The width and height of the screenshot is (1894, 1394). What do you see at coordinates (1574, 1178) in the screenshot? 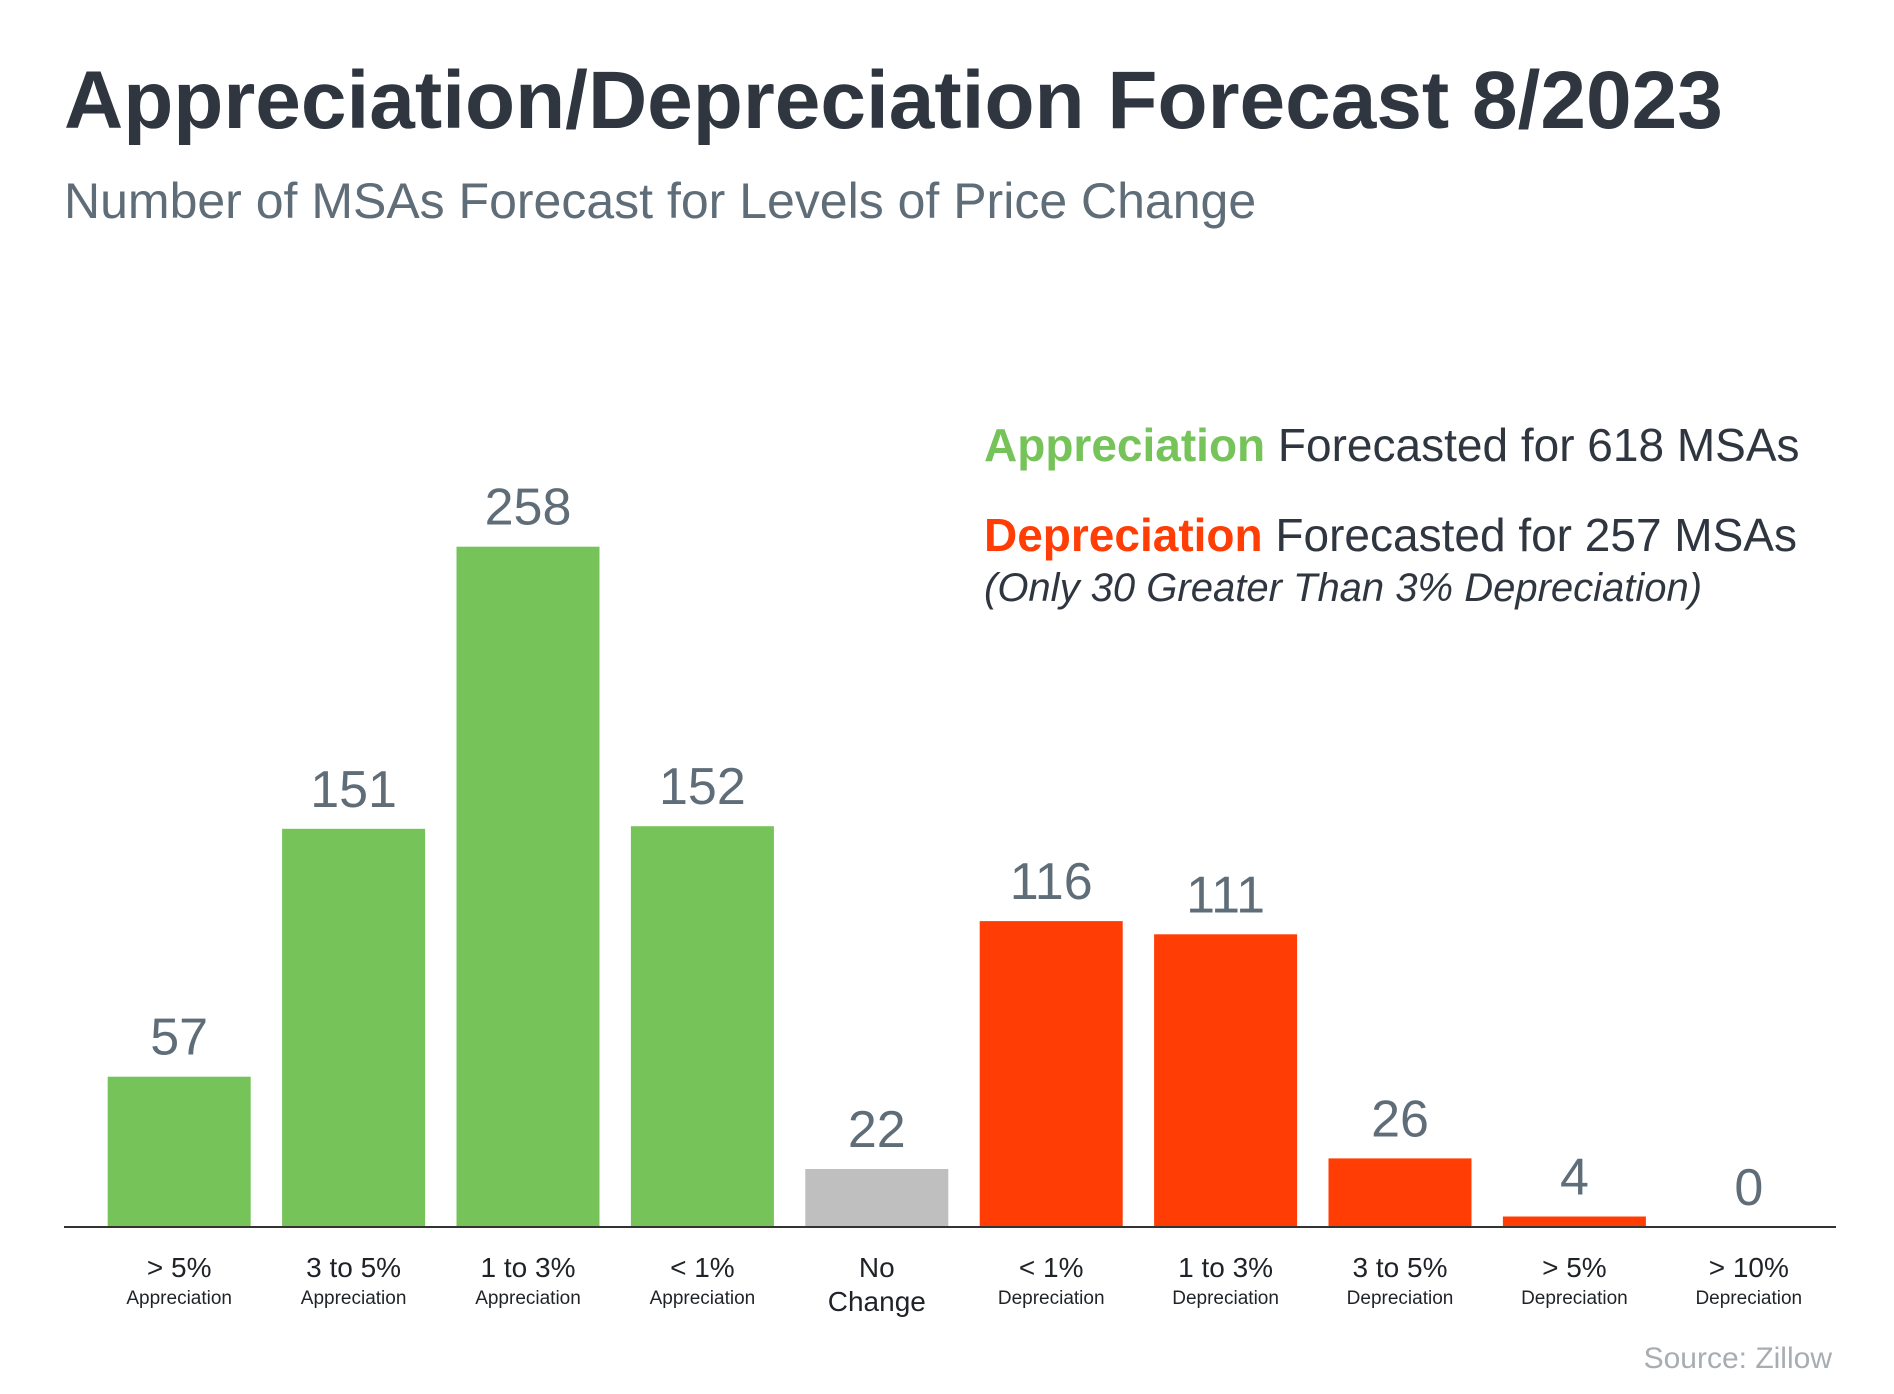
I see `bar-value-label-9: 4` at bounding box center [1574, 1178].